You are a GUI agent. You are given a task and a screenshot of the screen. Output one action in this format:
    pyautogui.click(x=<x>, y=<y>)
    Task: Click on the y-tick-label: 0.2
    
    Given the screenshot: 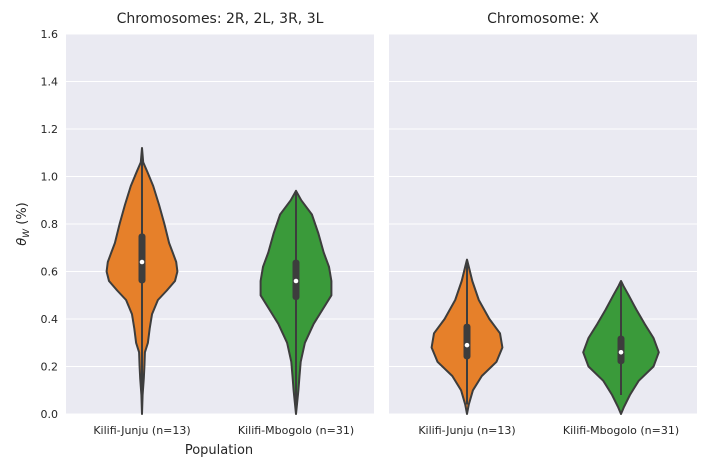 What is the action you would take?
    pyautogui.click(x=50, y=367)
    